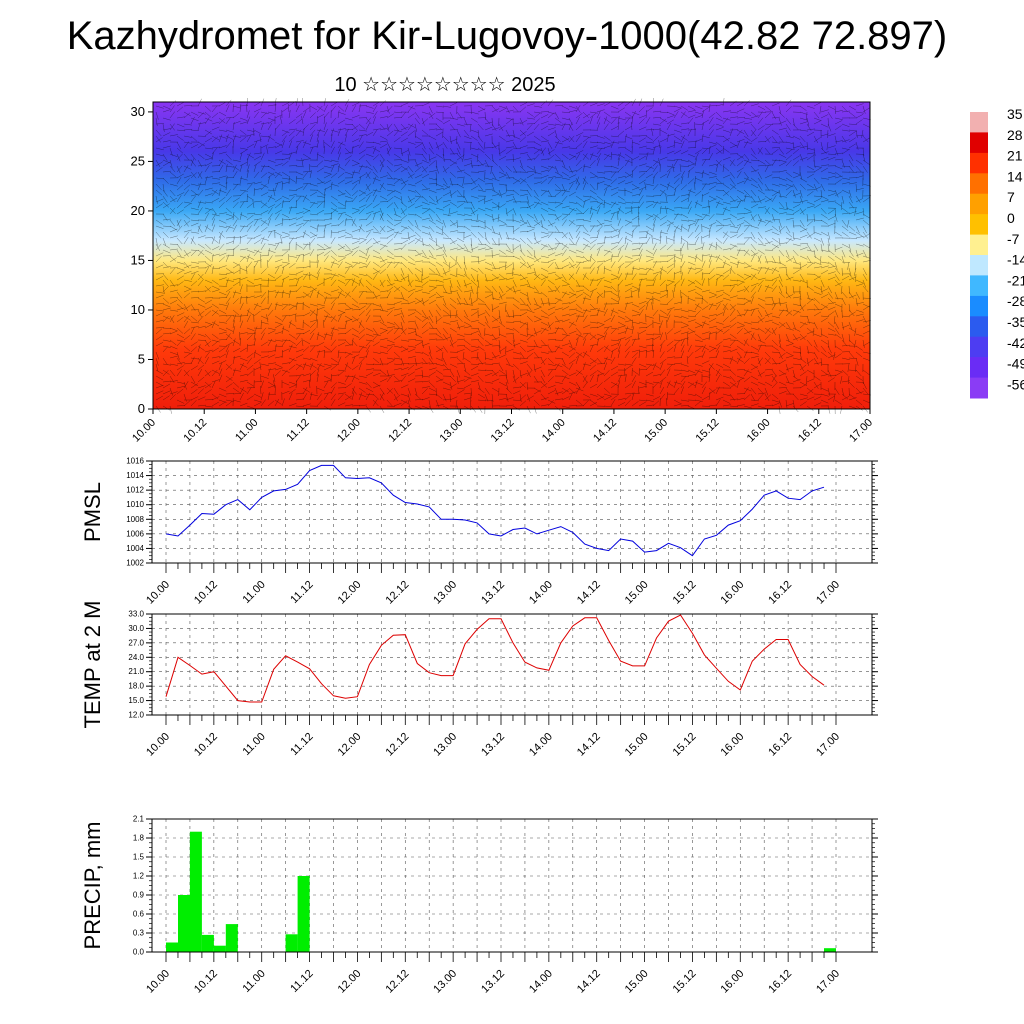 The height and width of the screenshot is (1024, 1024). I want to click on y-tick-label: 15, so click(138, 259).